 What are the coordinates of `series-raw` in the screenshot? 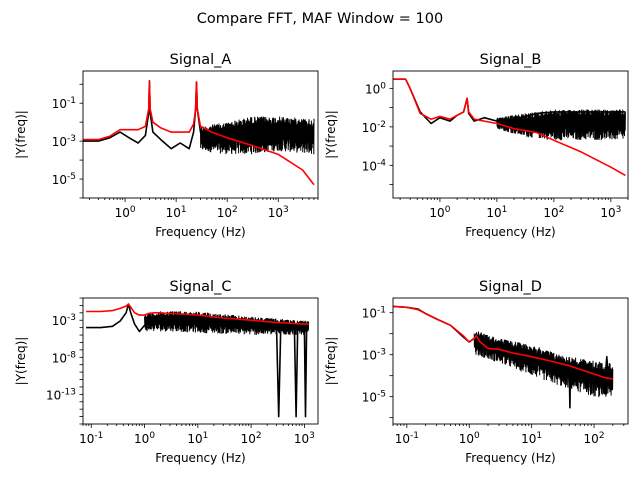 It's located at (199, 117).